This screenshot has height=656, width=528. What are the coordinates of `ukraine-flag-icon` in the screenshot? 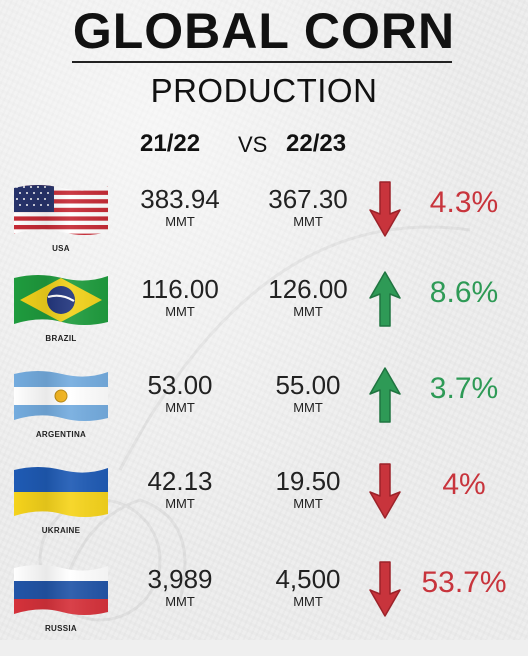 It's located at (61, 492).